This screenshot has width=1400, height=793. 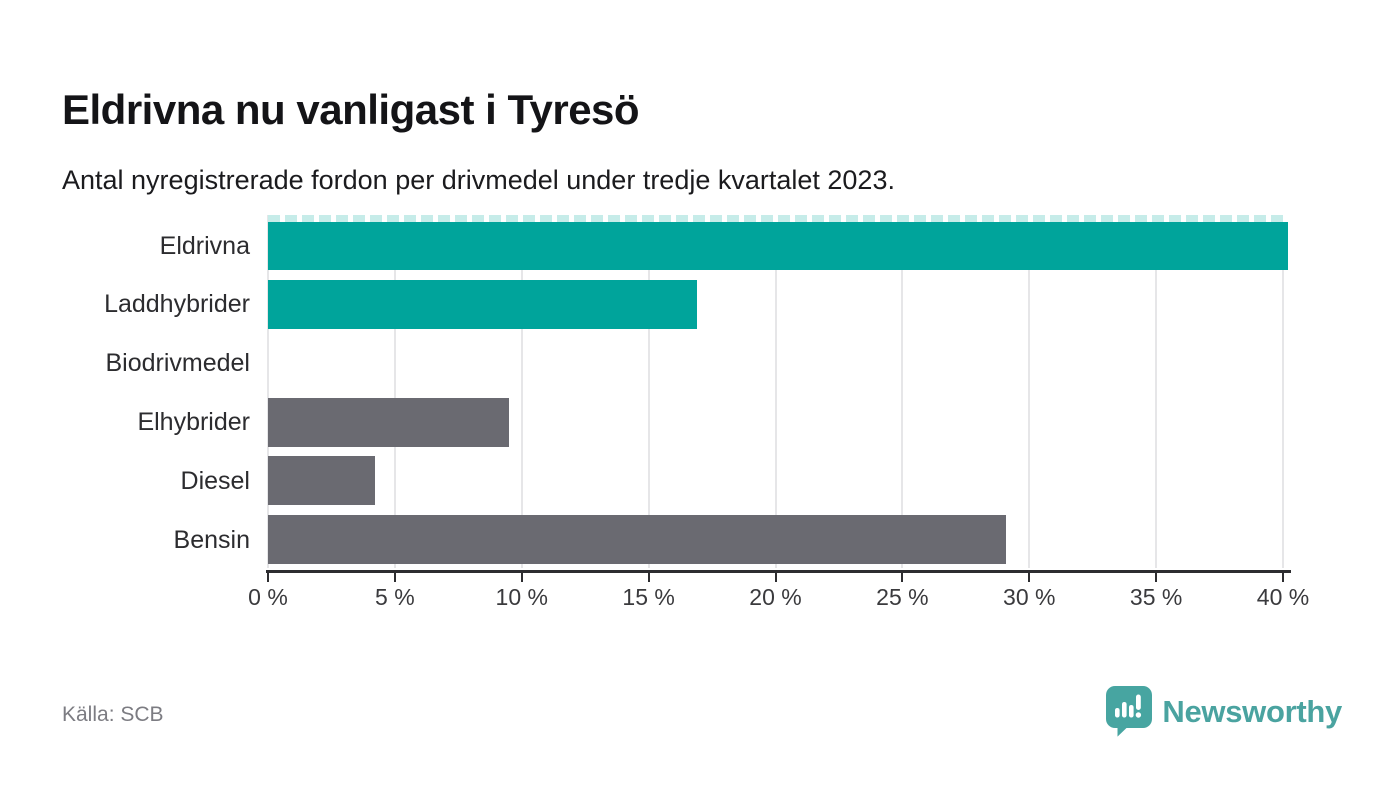 I want to click on bar-eldrivna, so click(x=778, y=245).